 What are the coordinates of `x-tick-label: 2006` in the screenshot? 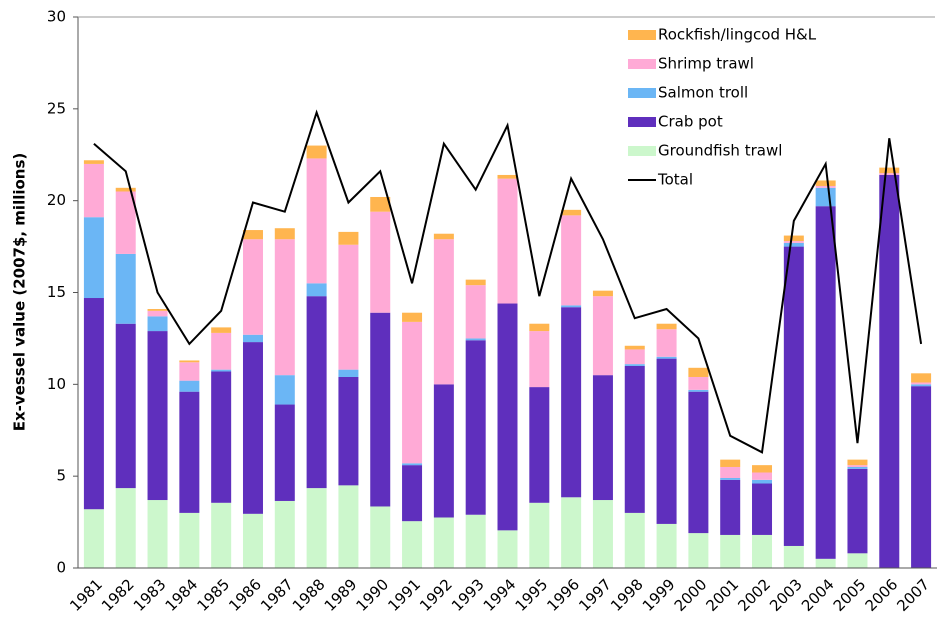 It's located at (882, 595).